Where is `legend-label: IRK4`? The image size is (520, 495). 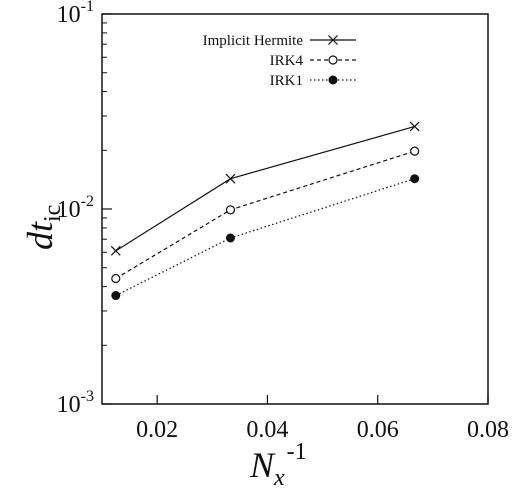
legend-label: IRK4 is located at coordinates (287, 61).